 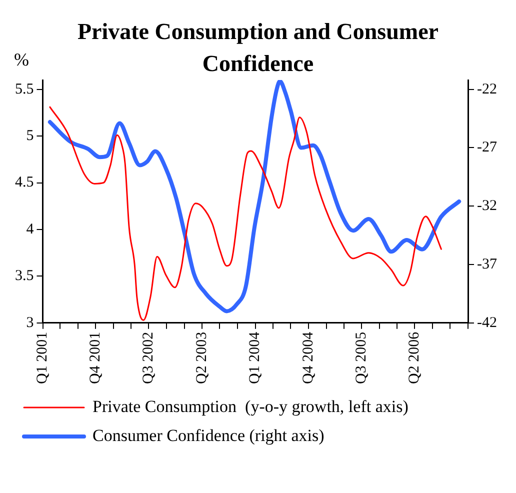 What do you see at coordinates (30, 136) in the screenshot?
I see `y-tick-label: 5` at bounding box center [30, 136].